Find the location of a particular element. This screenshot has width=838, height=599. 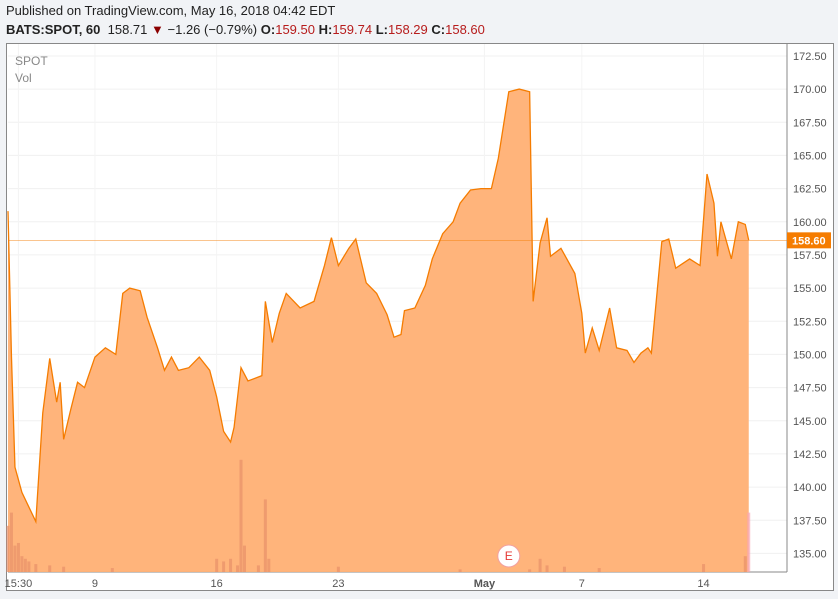

low-label: L: is located at coordinates (381, 29).